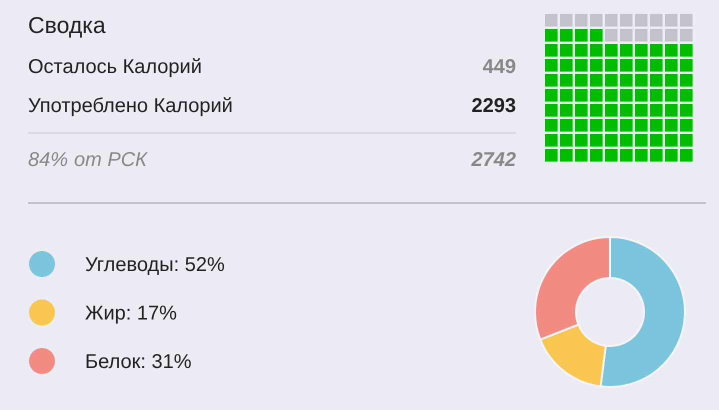  What do you see at coordinates (499, 67) in the screenshot?
I see `text: 449` at bounding box center [499, 67].